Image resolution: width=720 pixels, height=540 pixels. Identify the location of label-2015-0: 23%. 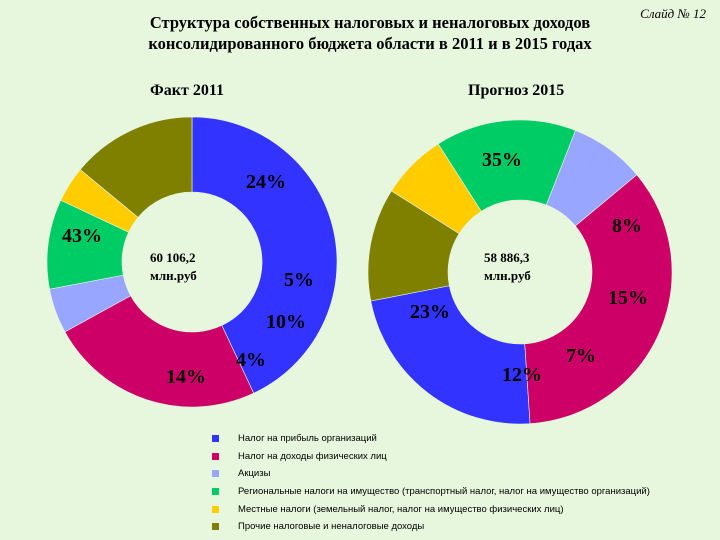
(430, 312).